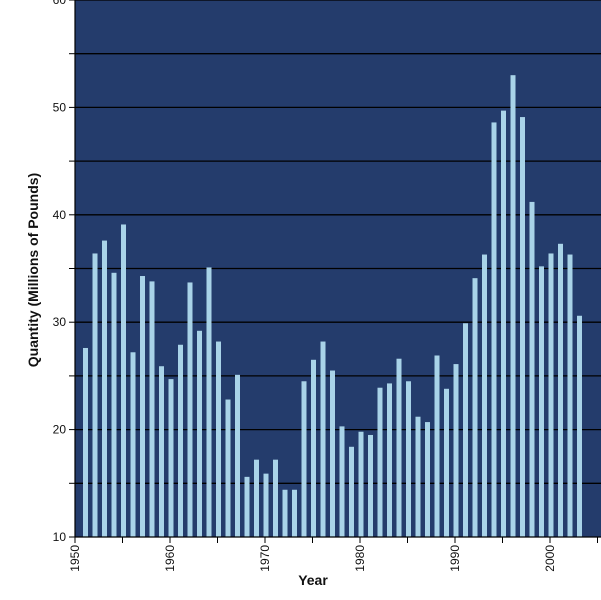  What do you see at coordinates (237, 455) in the screenshot?
I see `bar-1967` at bounding box center [237, 455].